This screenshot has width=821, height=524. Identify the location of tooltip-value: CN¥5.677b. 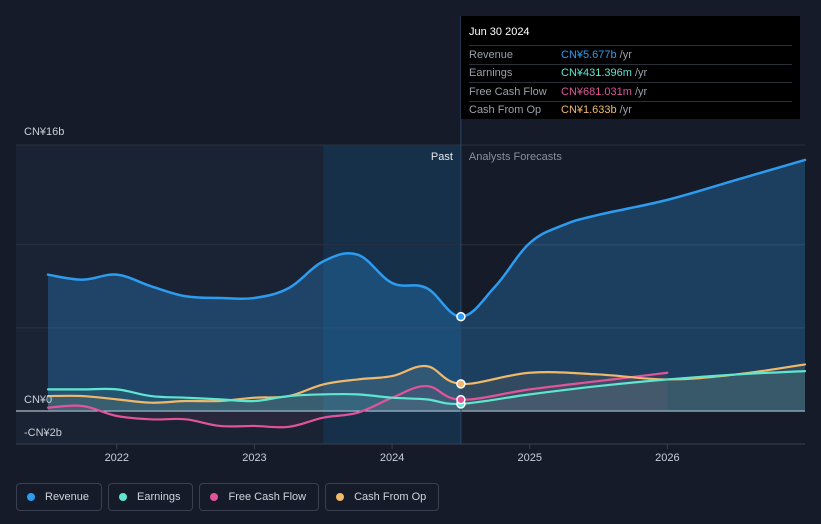
(589, 54).